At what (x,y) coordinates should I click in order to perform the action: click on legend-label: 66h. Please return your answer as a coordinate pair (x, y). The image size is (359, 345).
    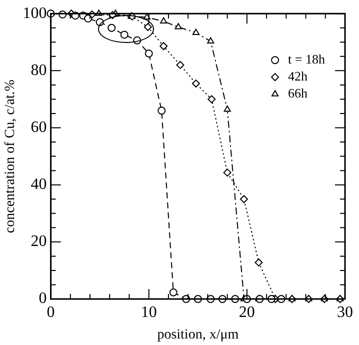
    Looking at the image, I should click on (298, 93).